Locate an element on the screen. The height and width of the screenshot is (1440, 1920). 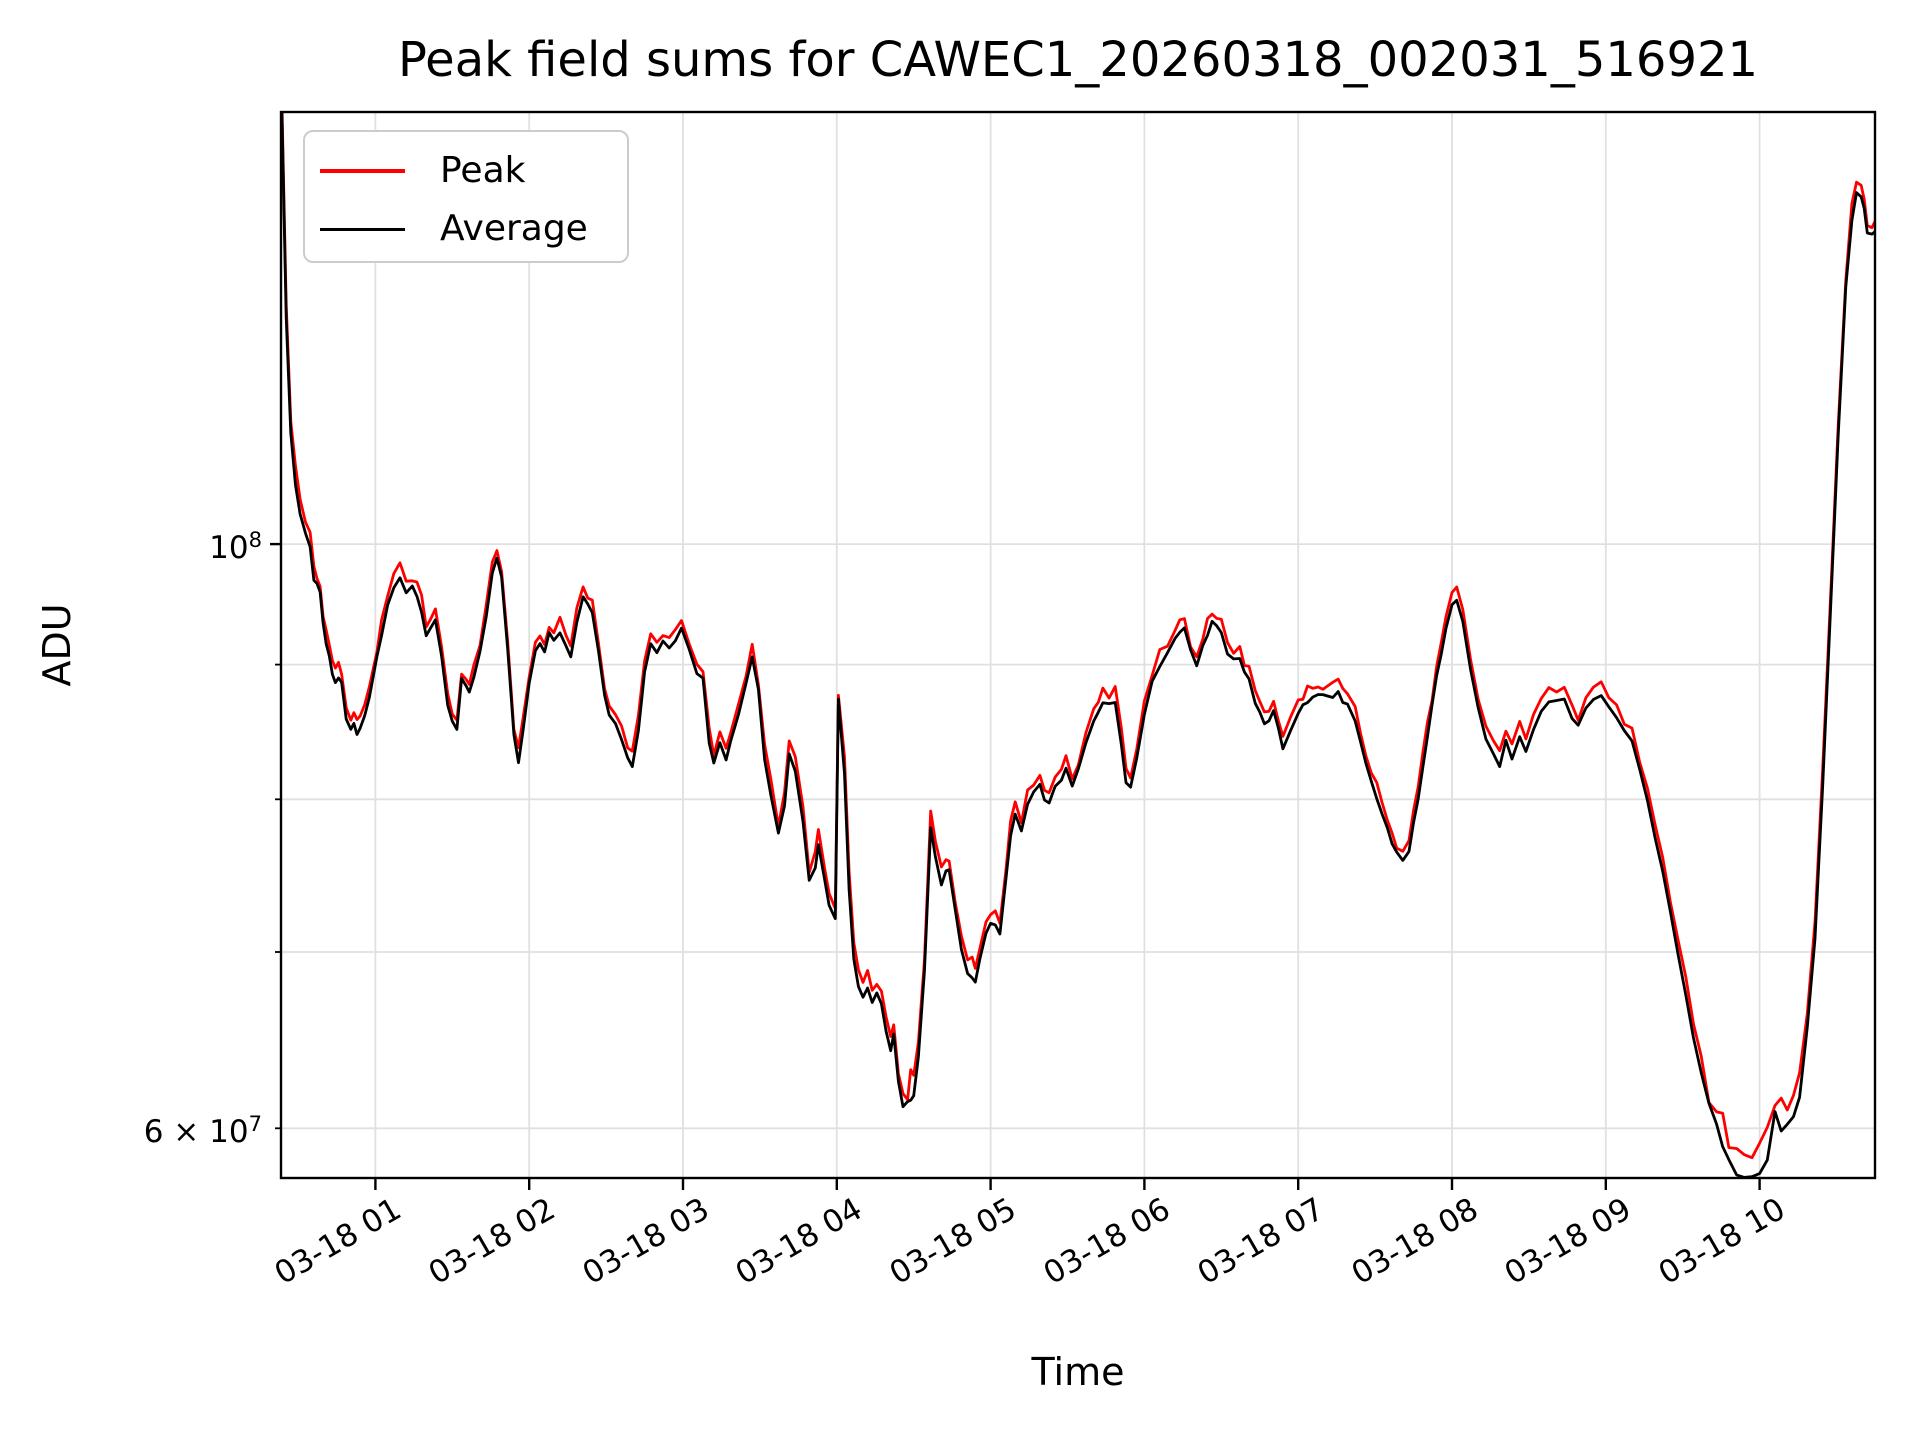
x-axis-label: Time is located at coordinates (1078, 1372).